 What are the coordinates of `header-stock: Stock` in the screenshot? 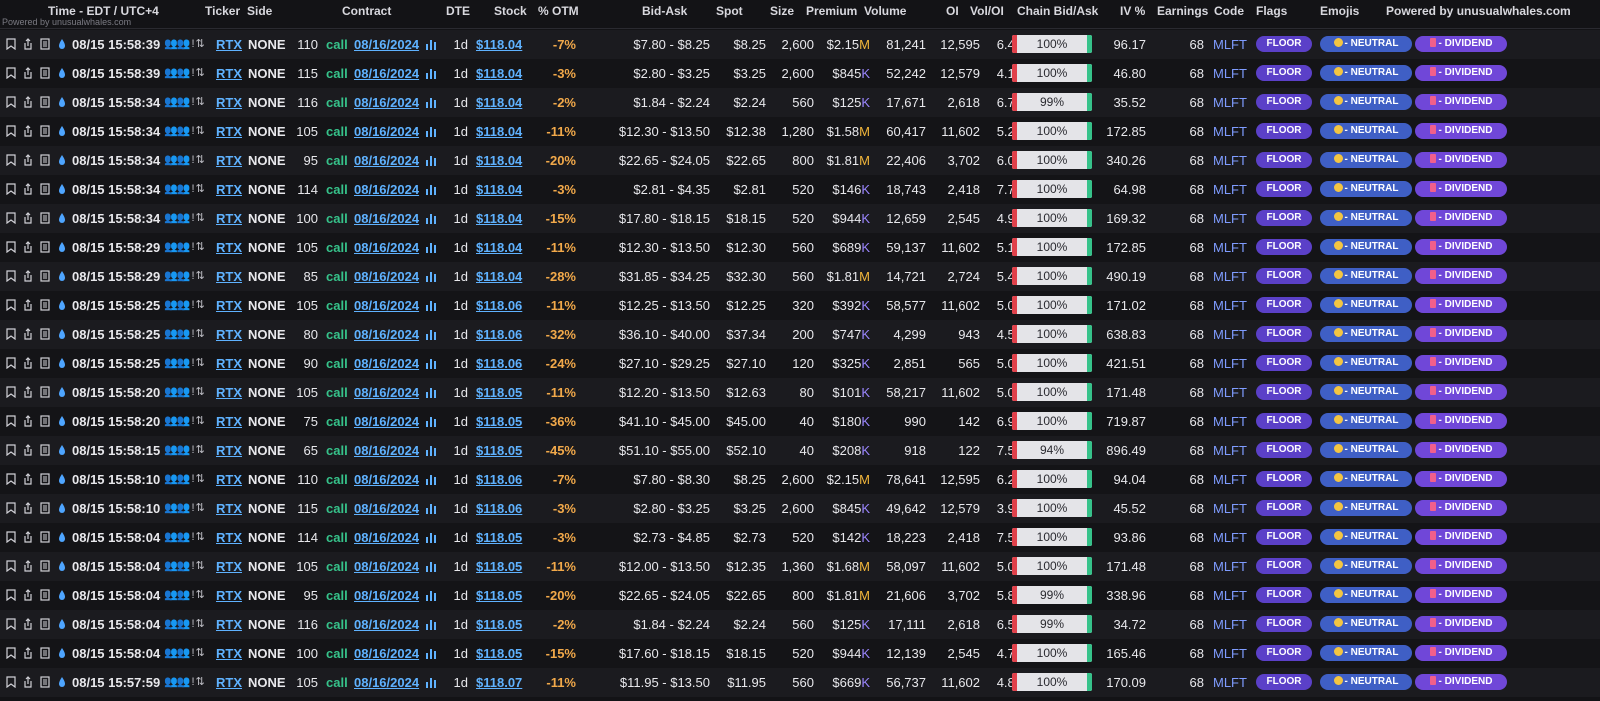 It's located at (510, 11).